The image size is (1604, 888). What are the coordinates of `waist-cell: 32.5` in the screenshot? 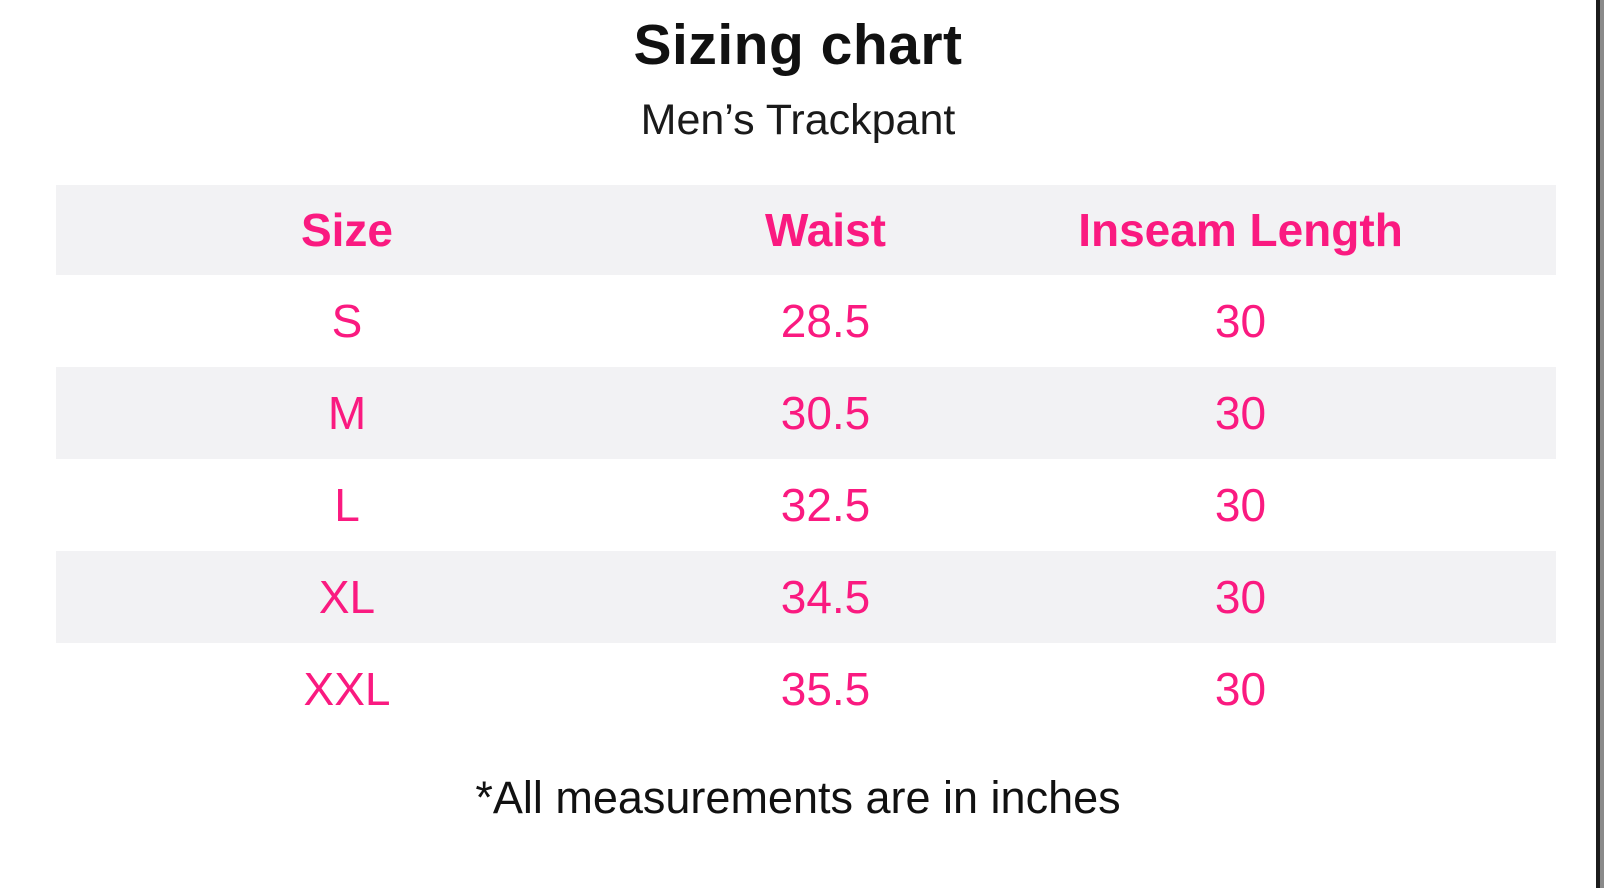 It's located at (825, 505).